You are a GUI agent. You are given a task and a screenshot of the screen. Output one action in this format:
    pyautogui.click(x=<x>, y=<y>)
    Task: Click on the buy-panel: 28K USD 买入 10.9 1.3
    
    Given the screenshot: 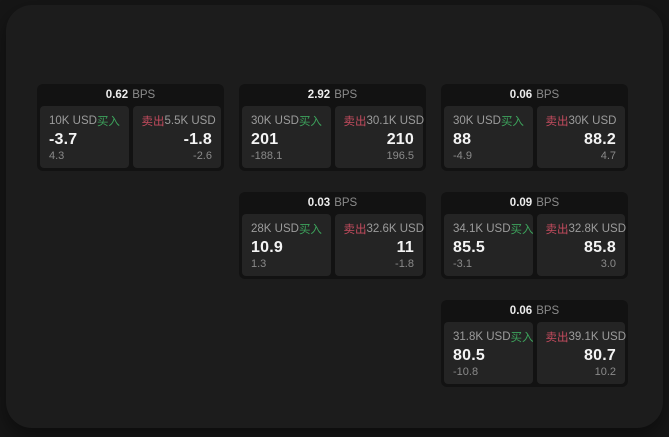 What is the action you would take?
    pyautogui.click(x=286, y=245)
    